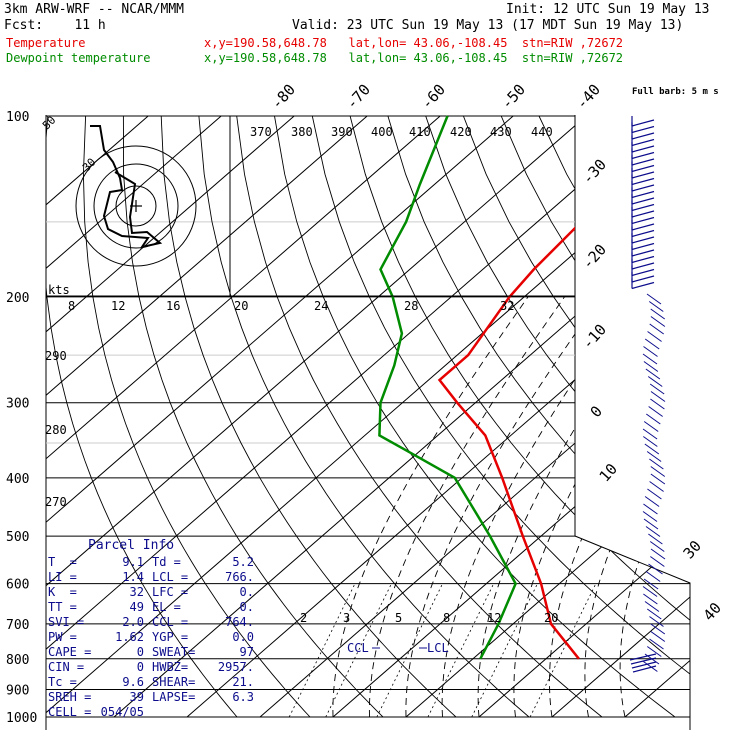  Describe the element at coordinates (692, 549) in the screenshot. I see `isotherm-label: 30` at that location.